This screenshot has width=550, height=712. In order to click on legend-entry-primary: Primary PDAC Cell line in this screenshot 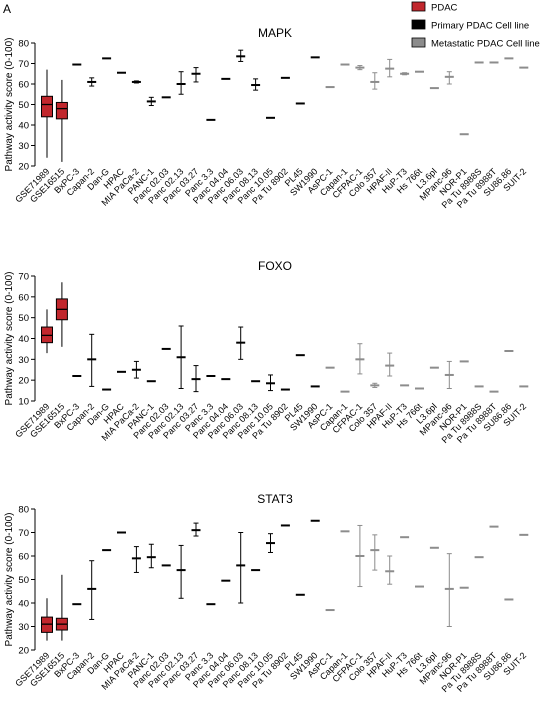, I will do `click(470, 25)`.